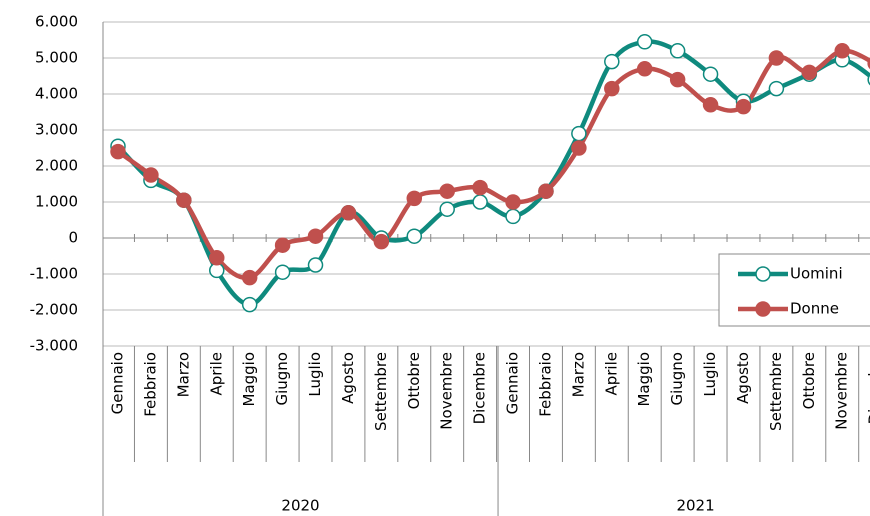  I want to click on y-tick-label: -2.000, so click(54, 310).